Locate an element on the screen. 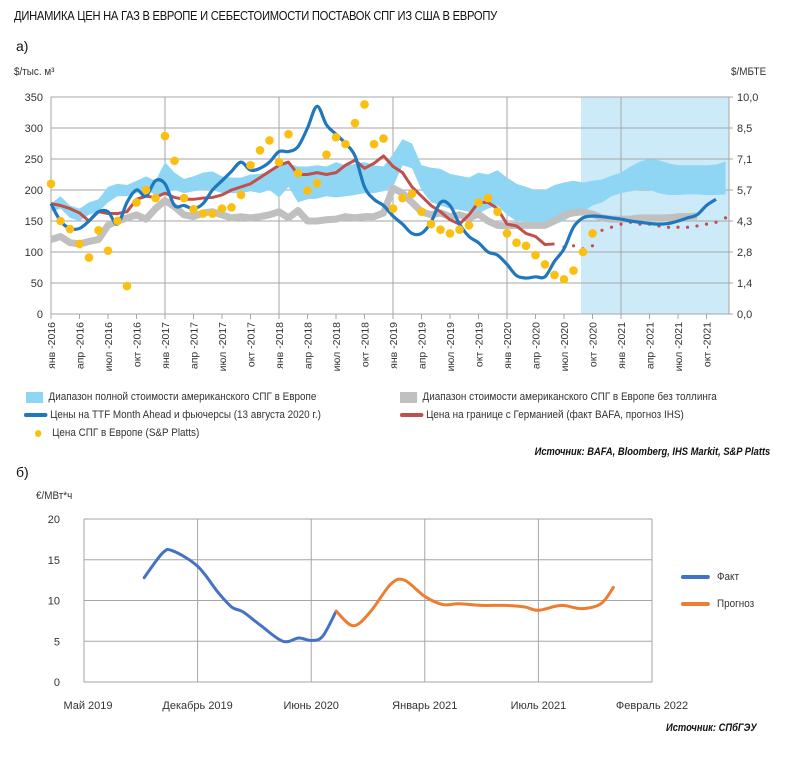  x-tick-label: апр -2020 is located at coordinates (537, 345).